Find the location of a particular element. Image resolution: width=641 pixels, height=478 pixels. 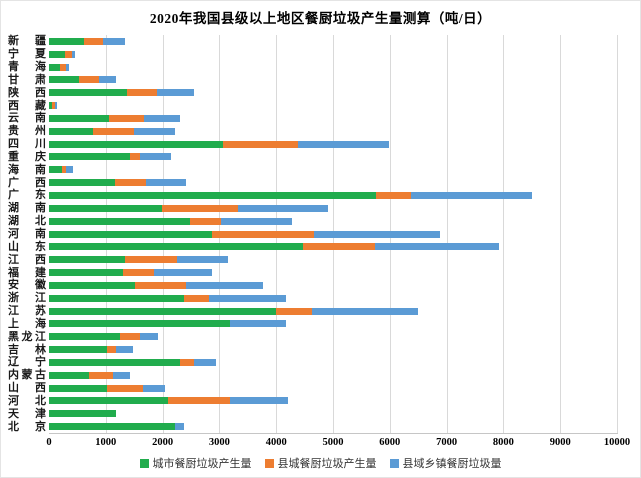

category-label-char: 安 is located at coordinates (13, 285).